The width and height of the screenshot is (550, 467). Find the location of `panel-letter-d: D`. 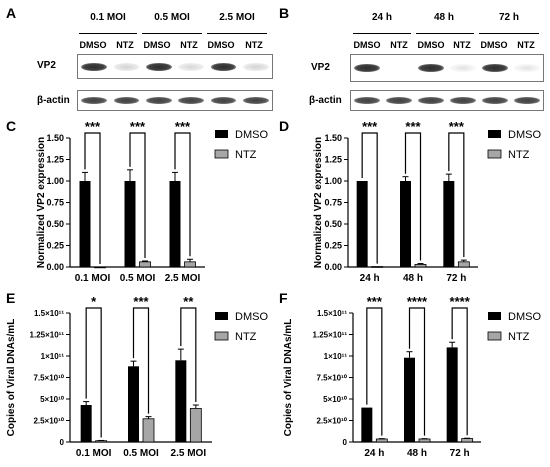

panel-letter-d: D is located at coordinates (284, 126).